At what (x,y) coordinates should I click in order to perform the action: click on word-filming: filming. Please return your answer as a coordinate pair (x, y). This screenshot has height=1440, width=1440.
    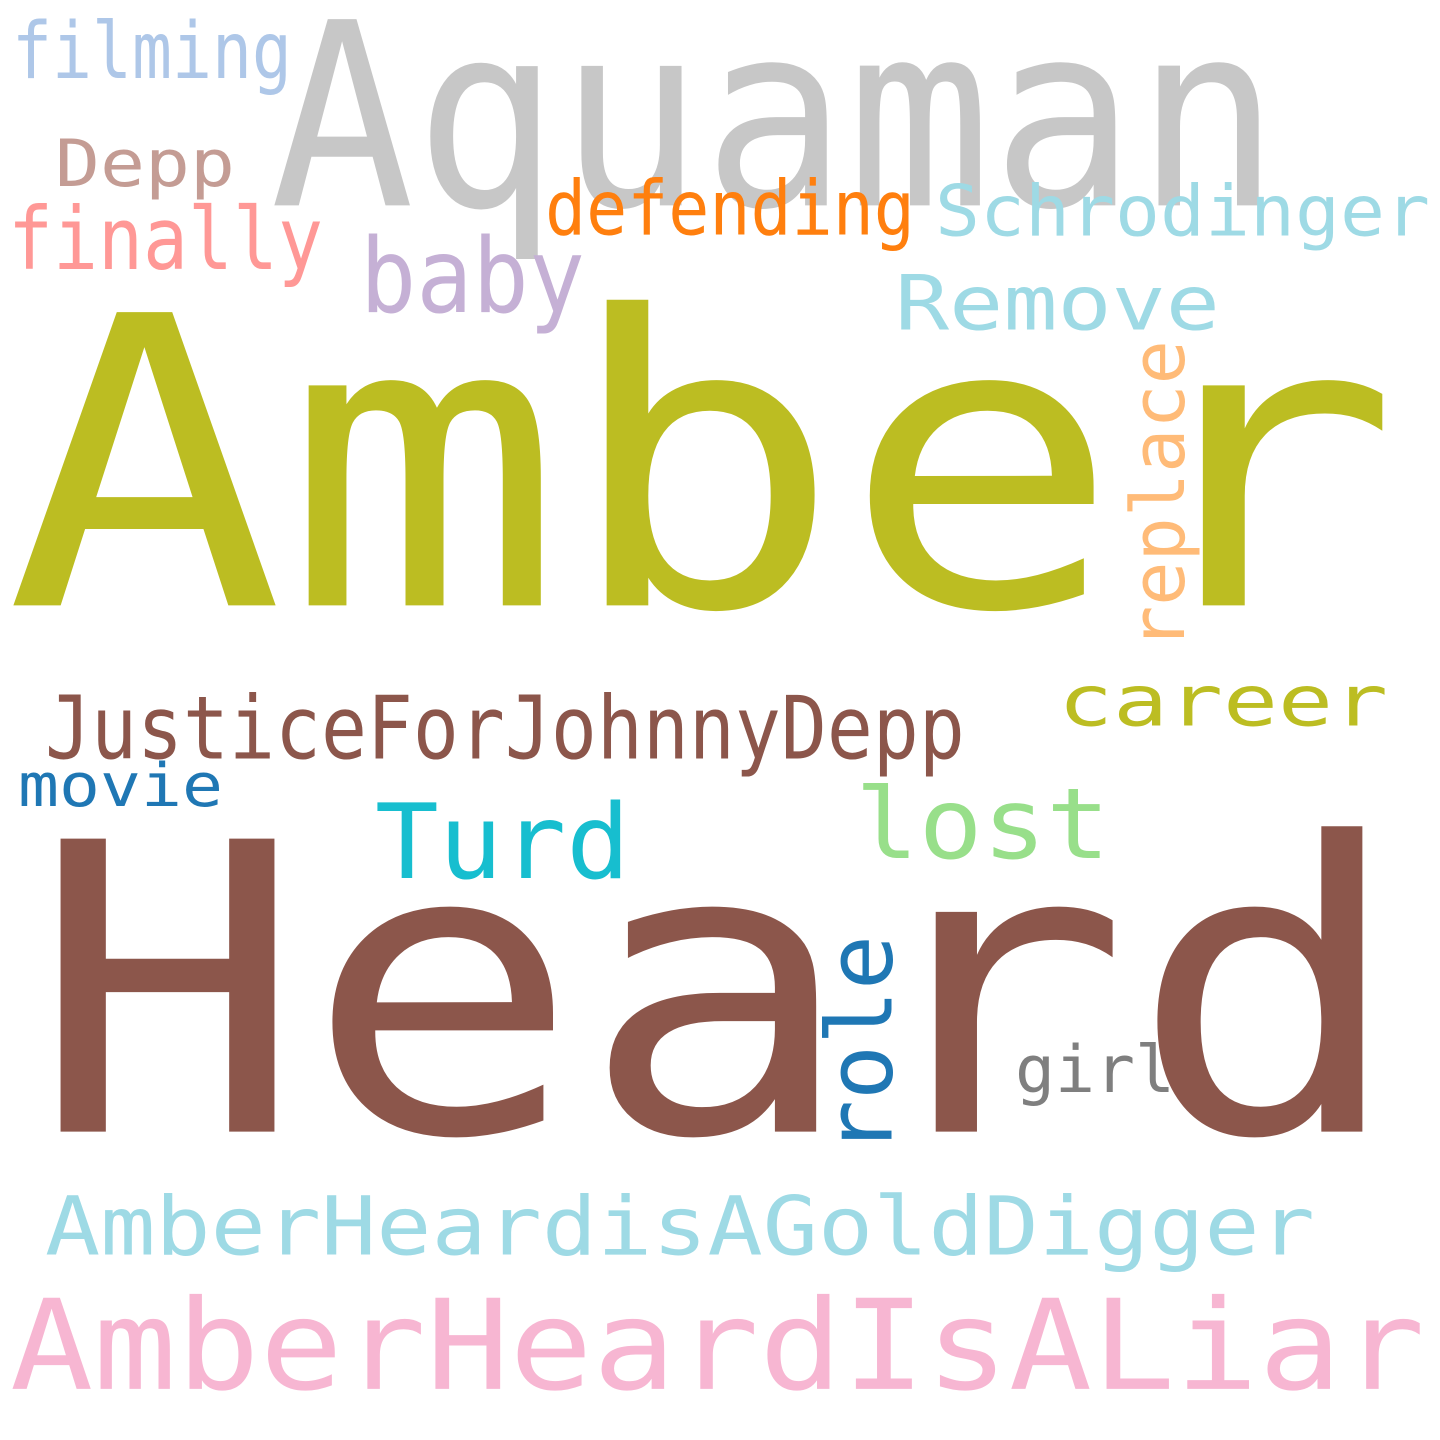
    Looking at the image, I should click on (152, 51).